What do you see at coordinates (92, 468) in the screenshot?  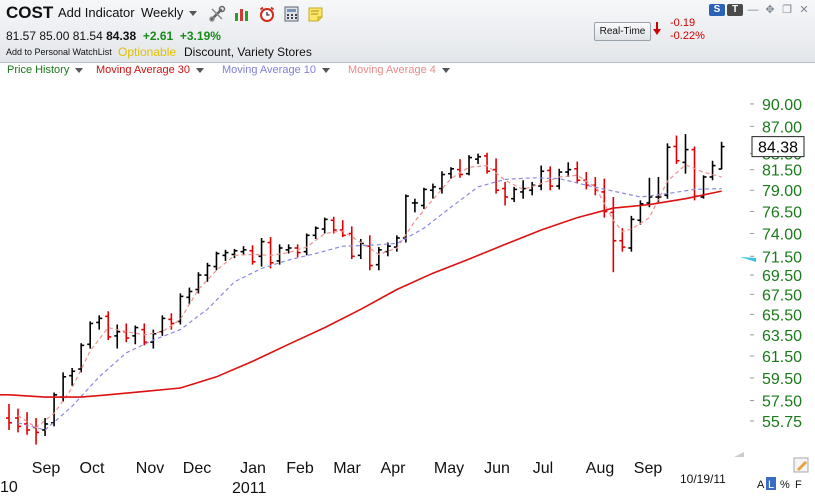 I see `month-label: Oct` at bounding box center [92, 468].